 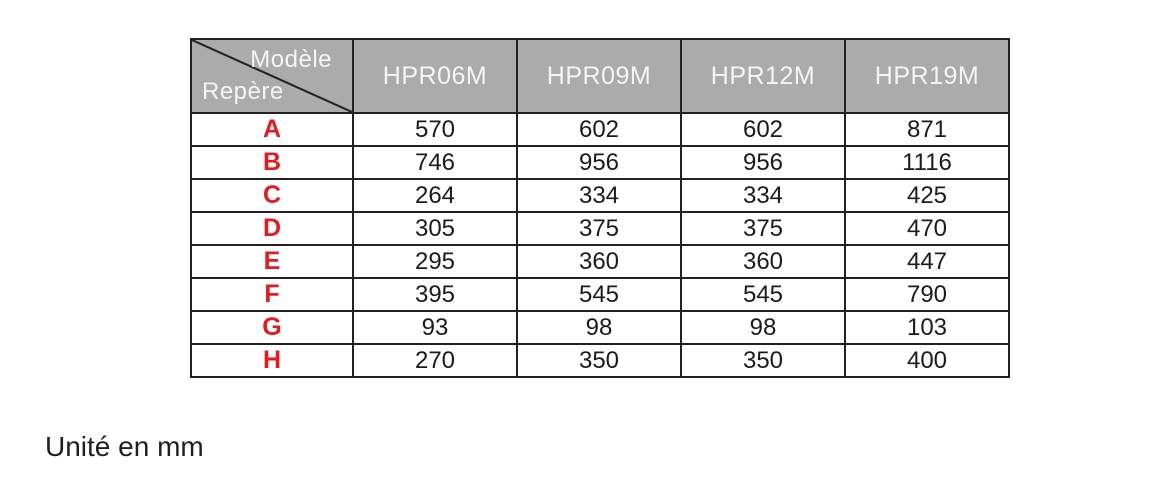 I want to click on column-header-hpr06m: HPR06M, so click(x=435, y=76).